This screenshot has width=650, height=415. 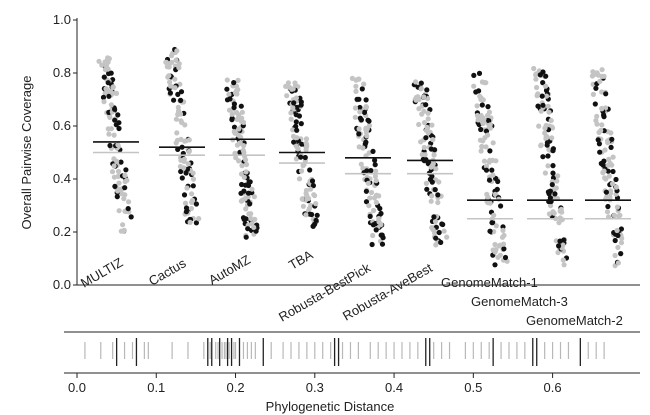 I want to click on x-axis-title: Phylogenetic Distance, so click(x=330, y=406).